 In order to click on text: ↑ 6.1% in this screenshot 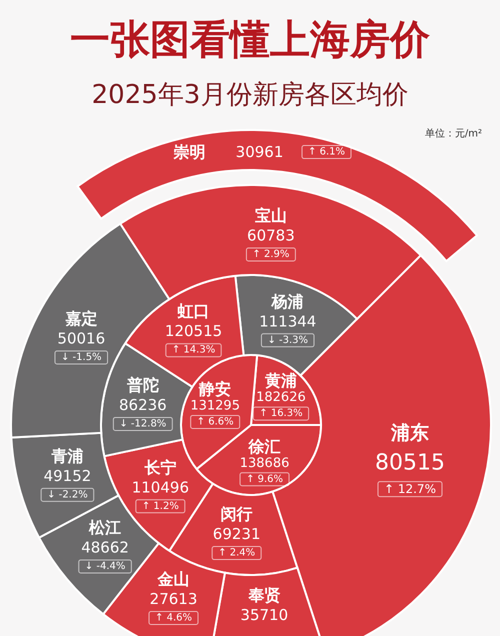, I will do `click(326, 152)`.